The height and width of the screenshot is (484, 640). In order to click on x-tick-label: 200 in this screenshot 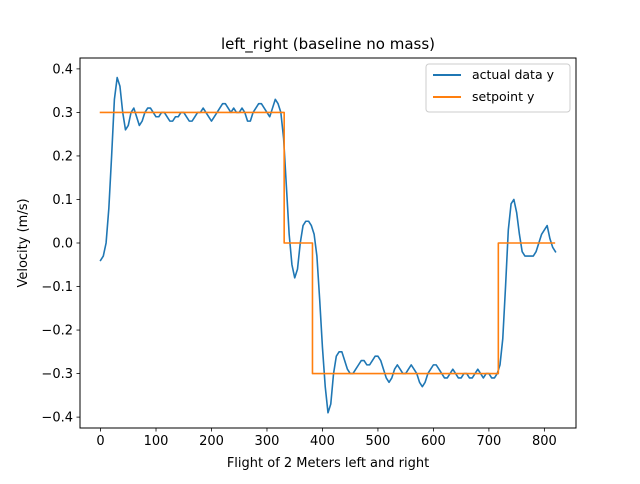, I will do `click(211, 441)`.